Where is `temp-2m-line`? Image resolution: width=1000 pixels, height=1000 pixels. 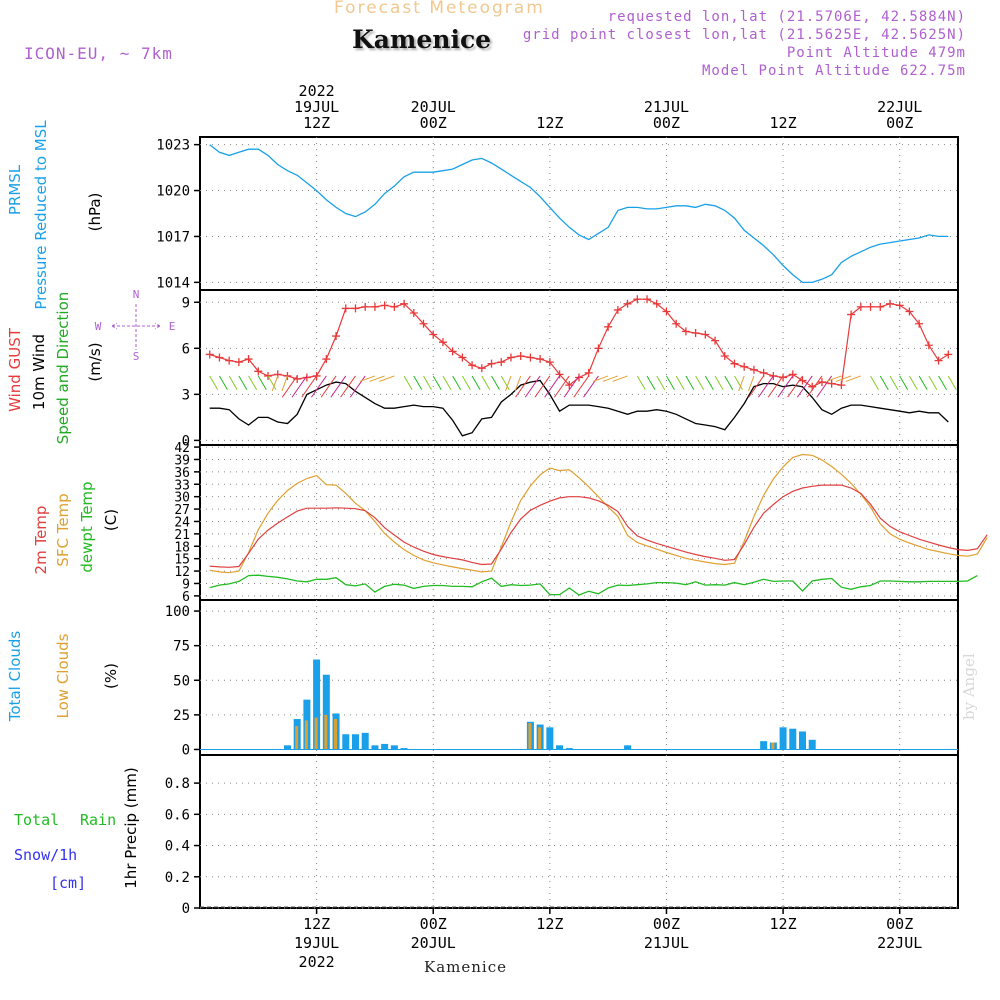
temp-2m-line is located at coordinates (598, 526).